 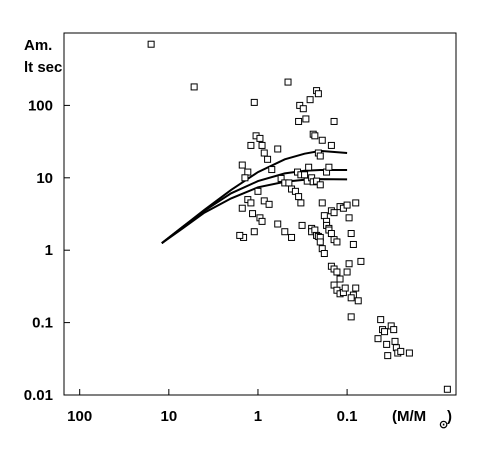 I want to click on x-tick-label: 0.1, so click(x=347, y=416).